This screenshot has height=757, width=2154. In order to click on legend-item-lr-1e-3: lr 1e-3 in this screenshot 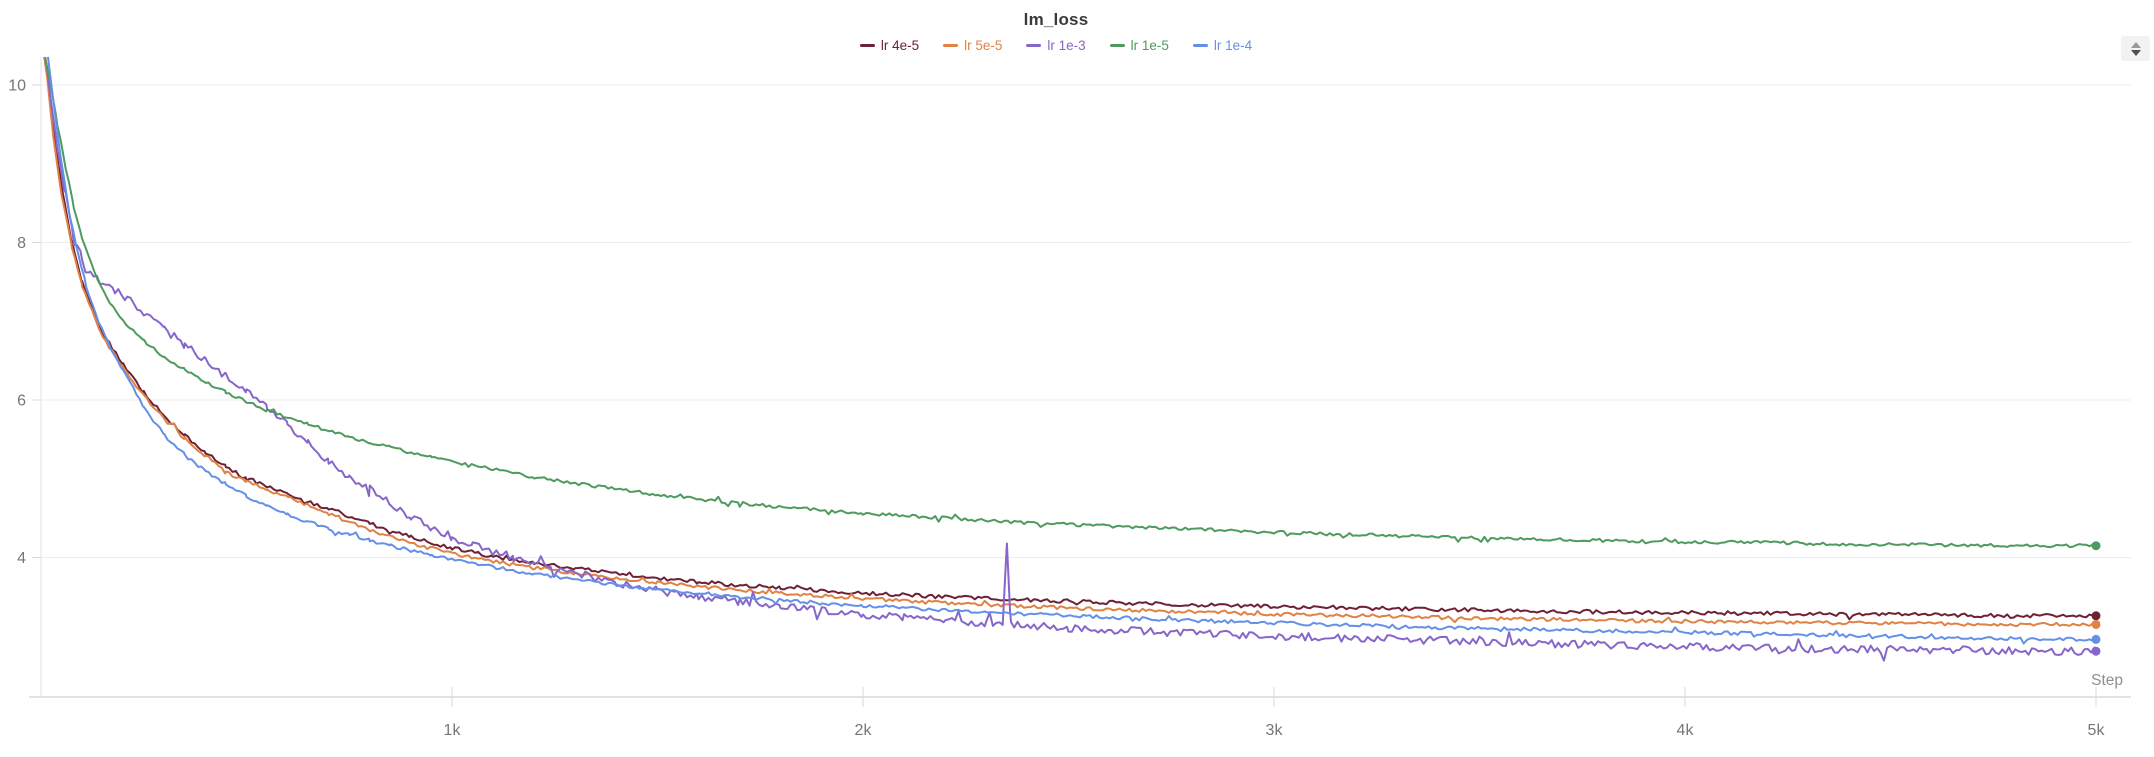, I will do `click(1056, 45)`.